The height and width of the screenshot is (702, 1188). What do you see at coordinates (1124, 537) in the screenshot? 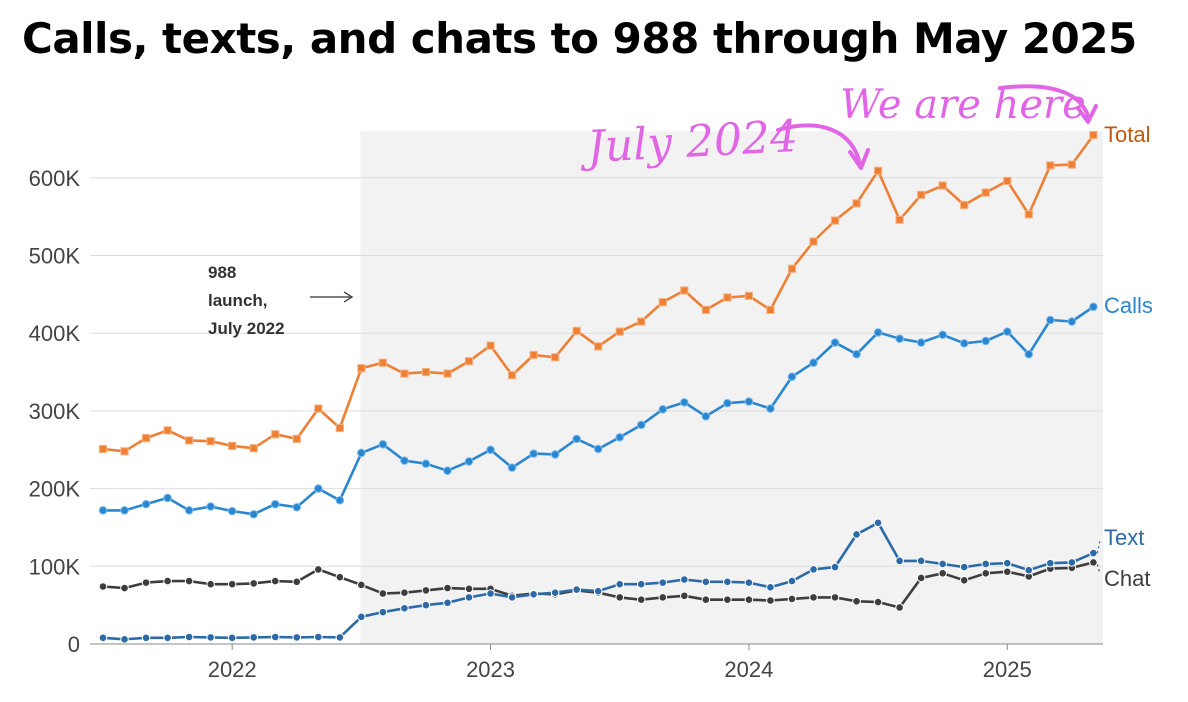
I see `text-series-label: Text` at bounding box center [1124, 537].